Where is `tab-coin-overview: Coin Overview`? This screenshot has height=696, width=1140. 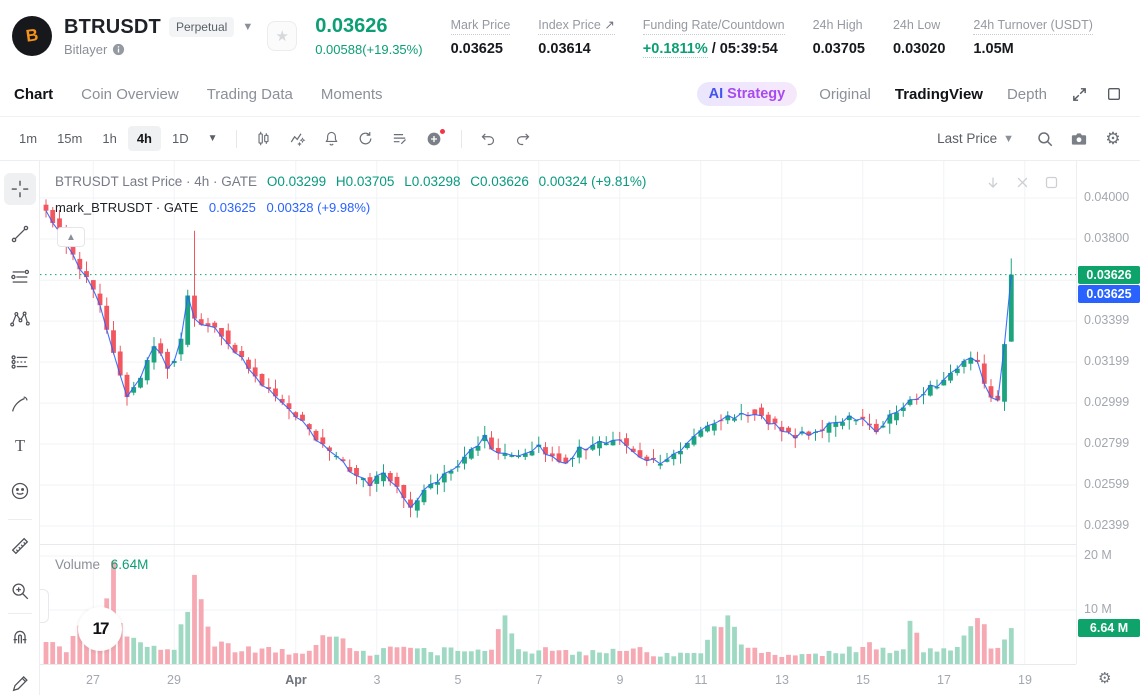
tab-coin-overview: Coin Overview is located at coordinates (130, 94).